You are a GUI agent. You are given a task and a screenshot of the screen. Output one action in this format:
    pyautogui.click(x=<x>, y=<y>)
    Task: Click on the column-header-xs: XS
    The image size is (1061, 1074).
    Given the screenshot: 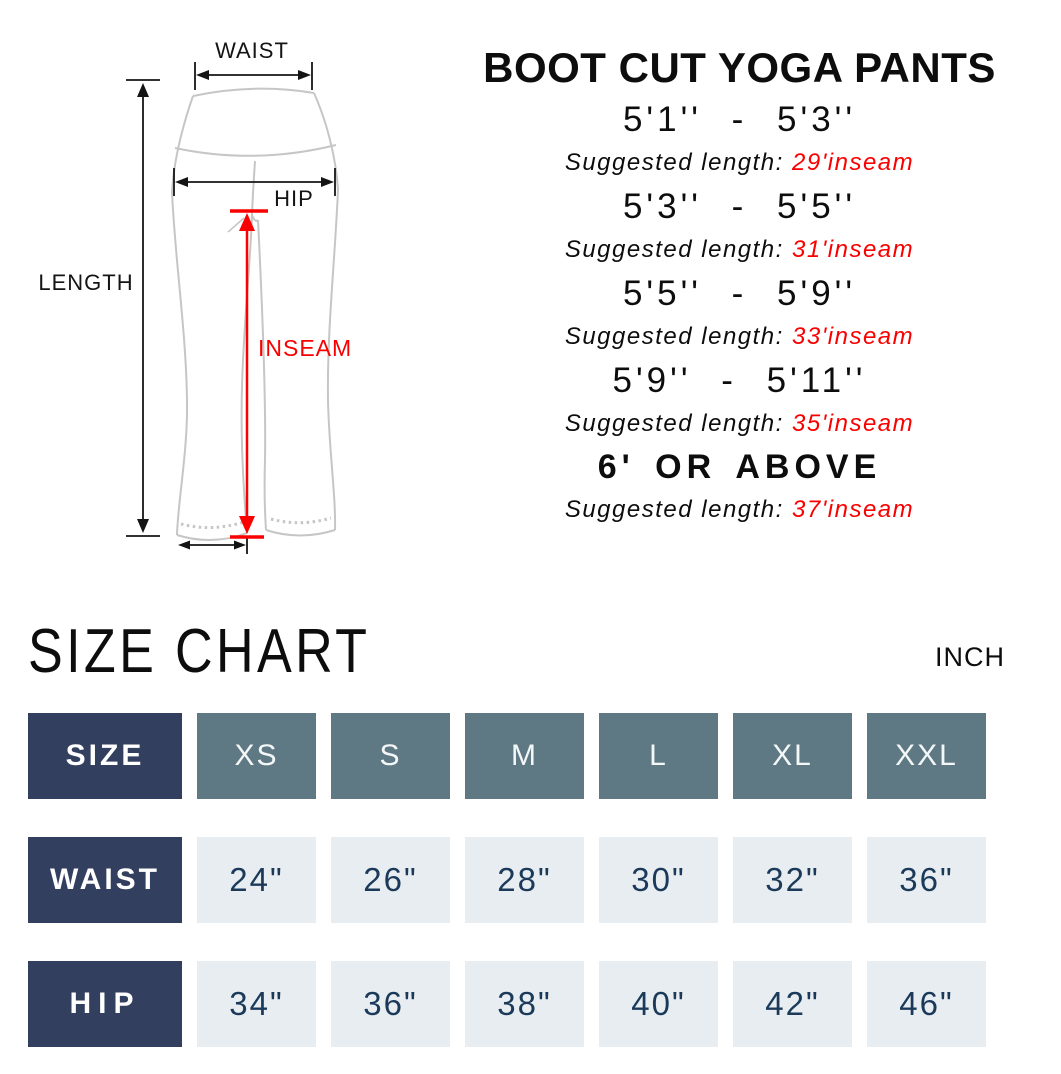 What is the action you would take?
    pyautogui.click(x=256, y=756)
    